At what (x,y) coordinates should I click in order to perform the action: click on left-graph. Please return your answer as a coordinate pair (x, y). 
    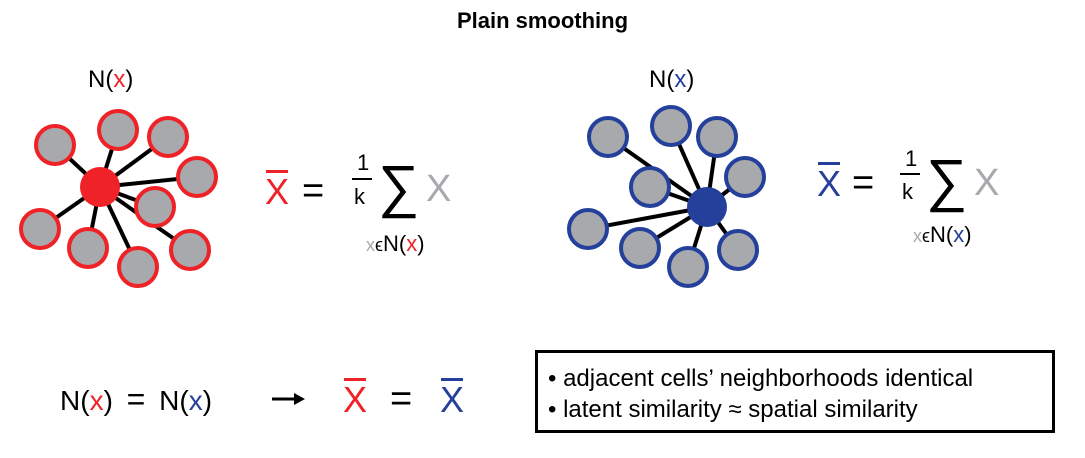
    Looking at the image, I should click on (118, 198).